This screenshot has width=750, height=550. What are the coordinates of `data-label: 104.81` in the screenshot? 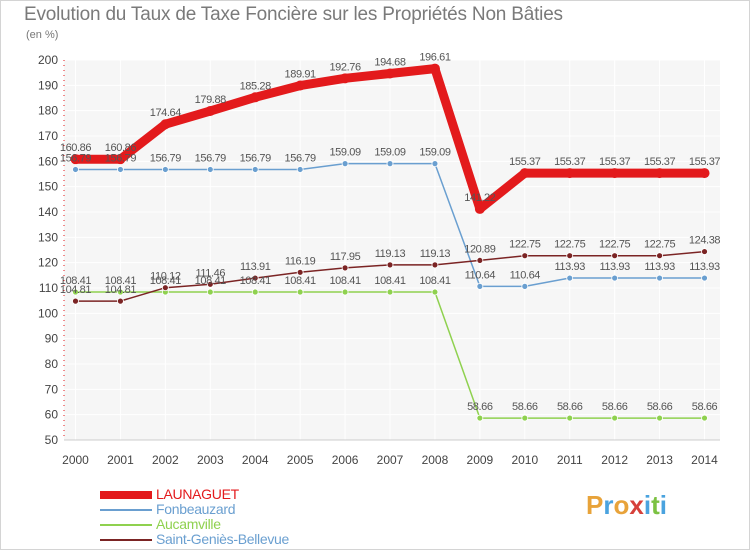 It's located at (76, 290).